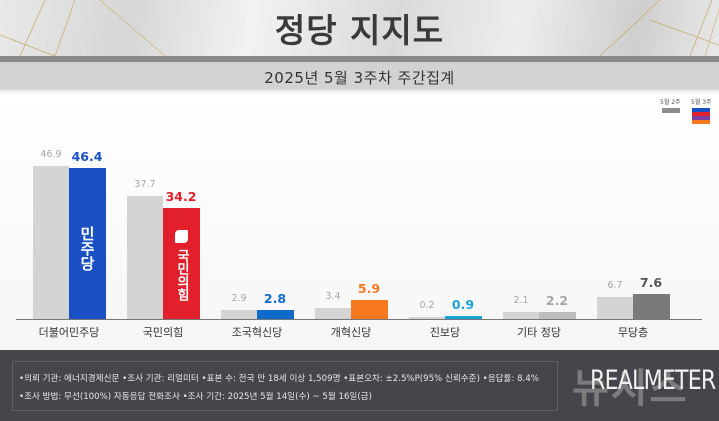 Image resolution: width=719 pixels, height=421 pixels. I want to click on value-label-cur: 46.4, so click(87, 156).